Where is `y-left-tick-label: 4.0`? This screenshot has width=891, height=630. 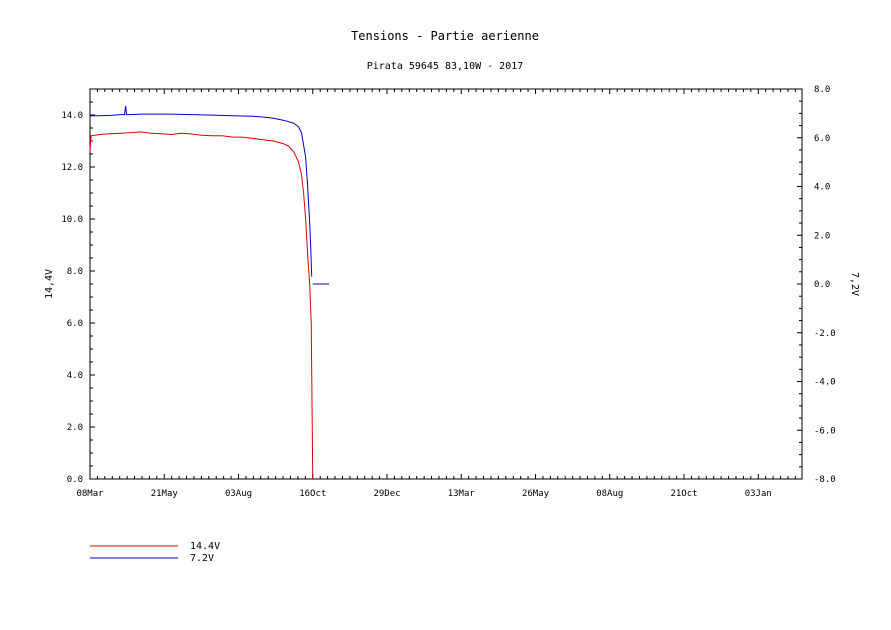
y-left-tick-label: 4.0 is located at coordinates (75, 376).